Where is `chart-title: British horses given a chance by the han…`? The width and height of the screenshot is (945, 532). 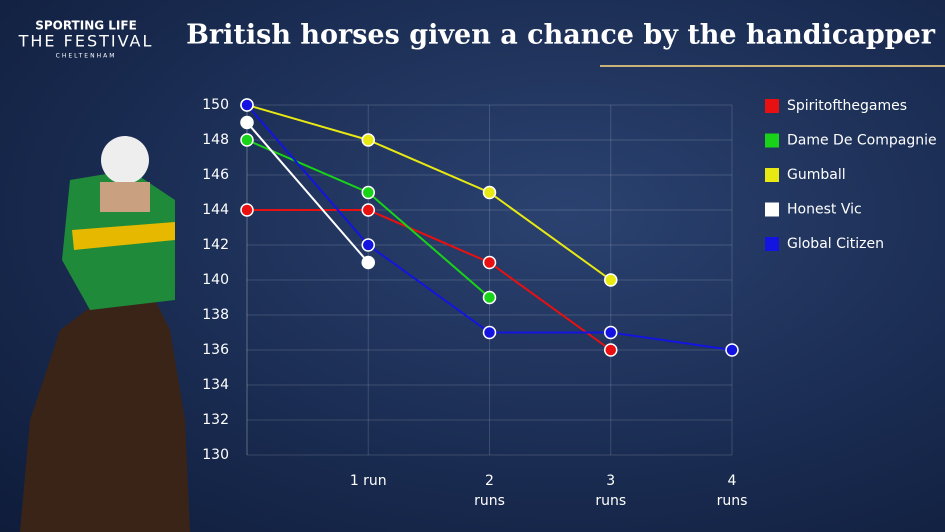 chart-title: British horses given a chance by the han… is located at coordinates (561, 35).